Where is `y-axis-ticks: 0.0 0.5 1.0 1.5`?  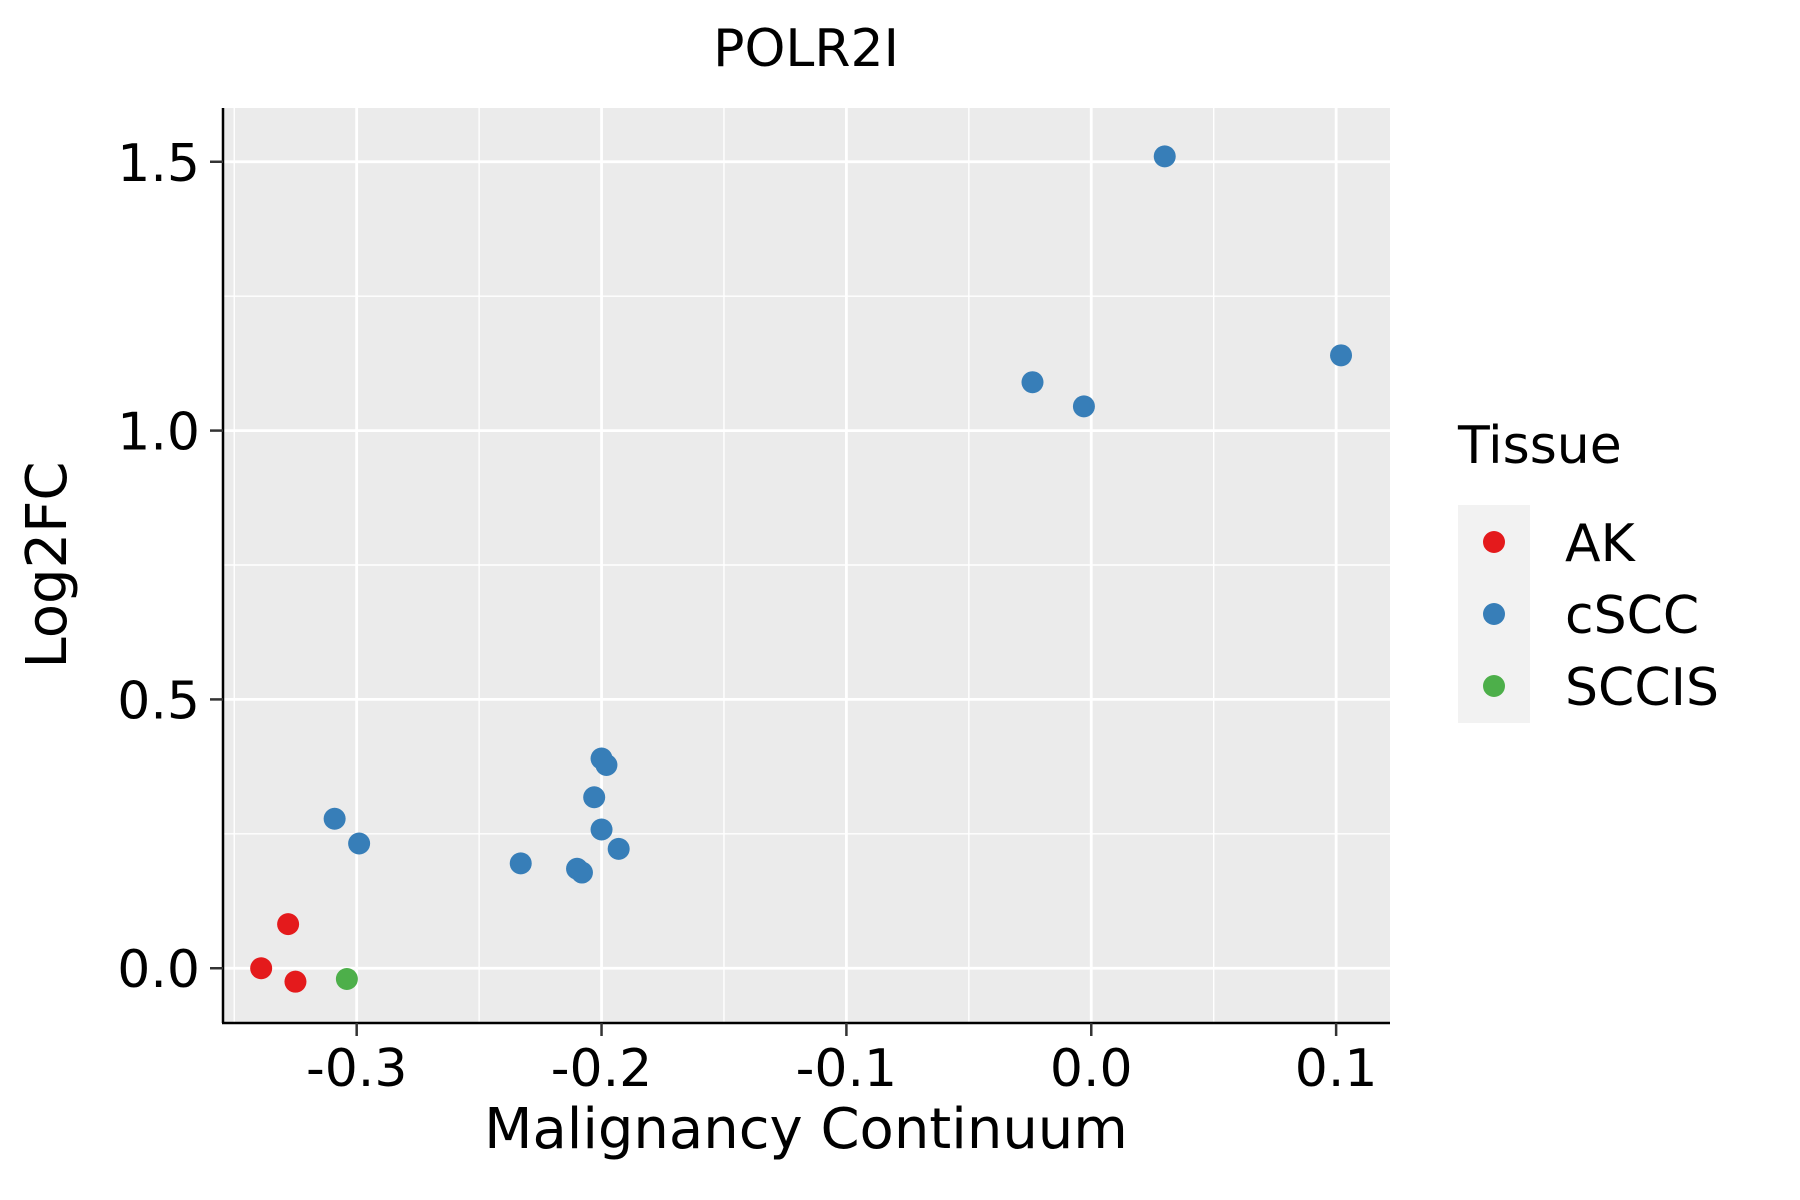 y-axis-ticks: 0.0 0.5 1.0 1.5 is located at coordinates (170, 567).